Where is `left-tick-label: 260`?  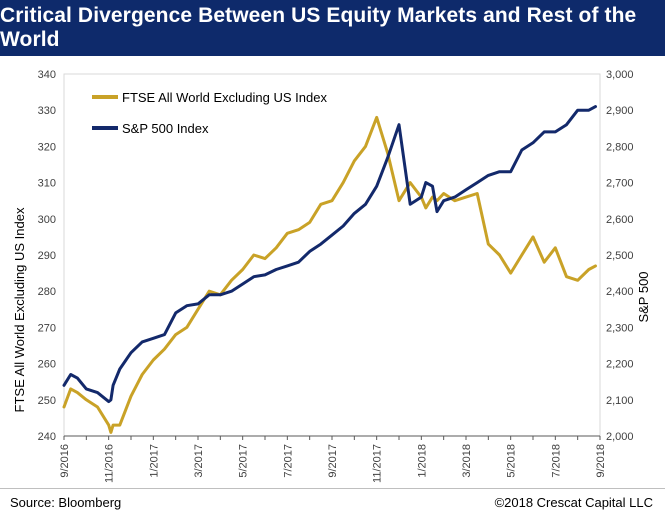 left-tick-label: 260 is located at coordinates (47, 365).